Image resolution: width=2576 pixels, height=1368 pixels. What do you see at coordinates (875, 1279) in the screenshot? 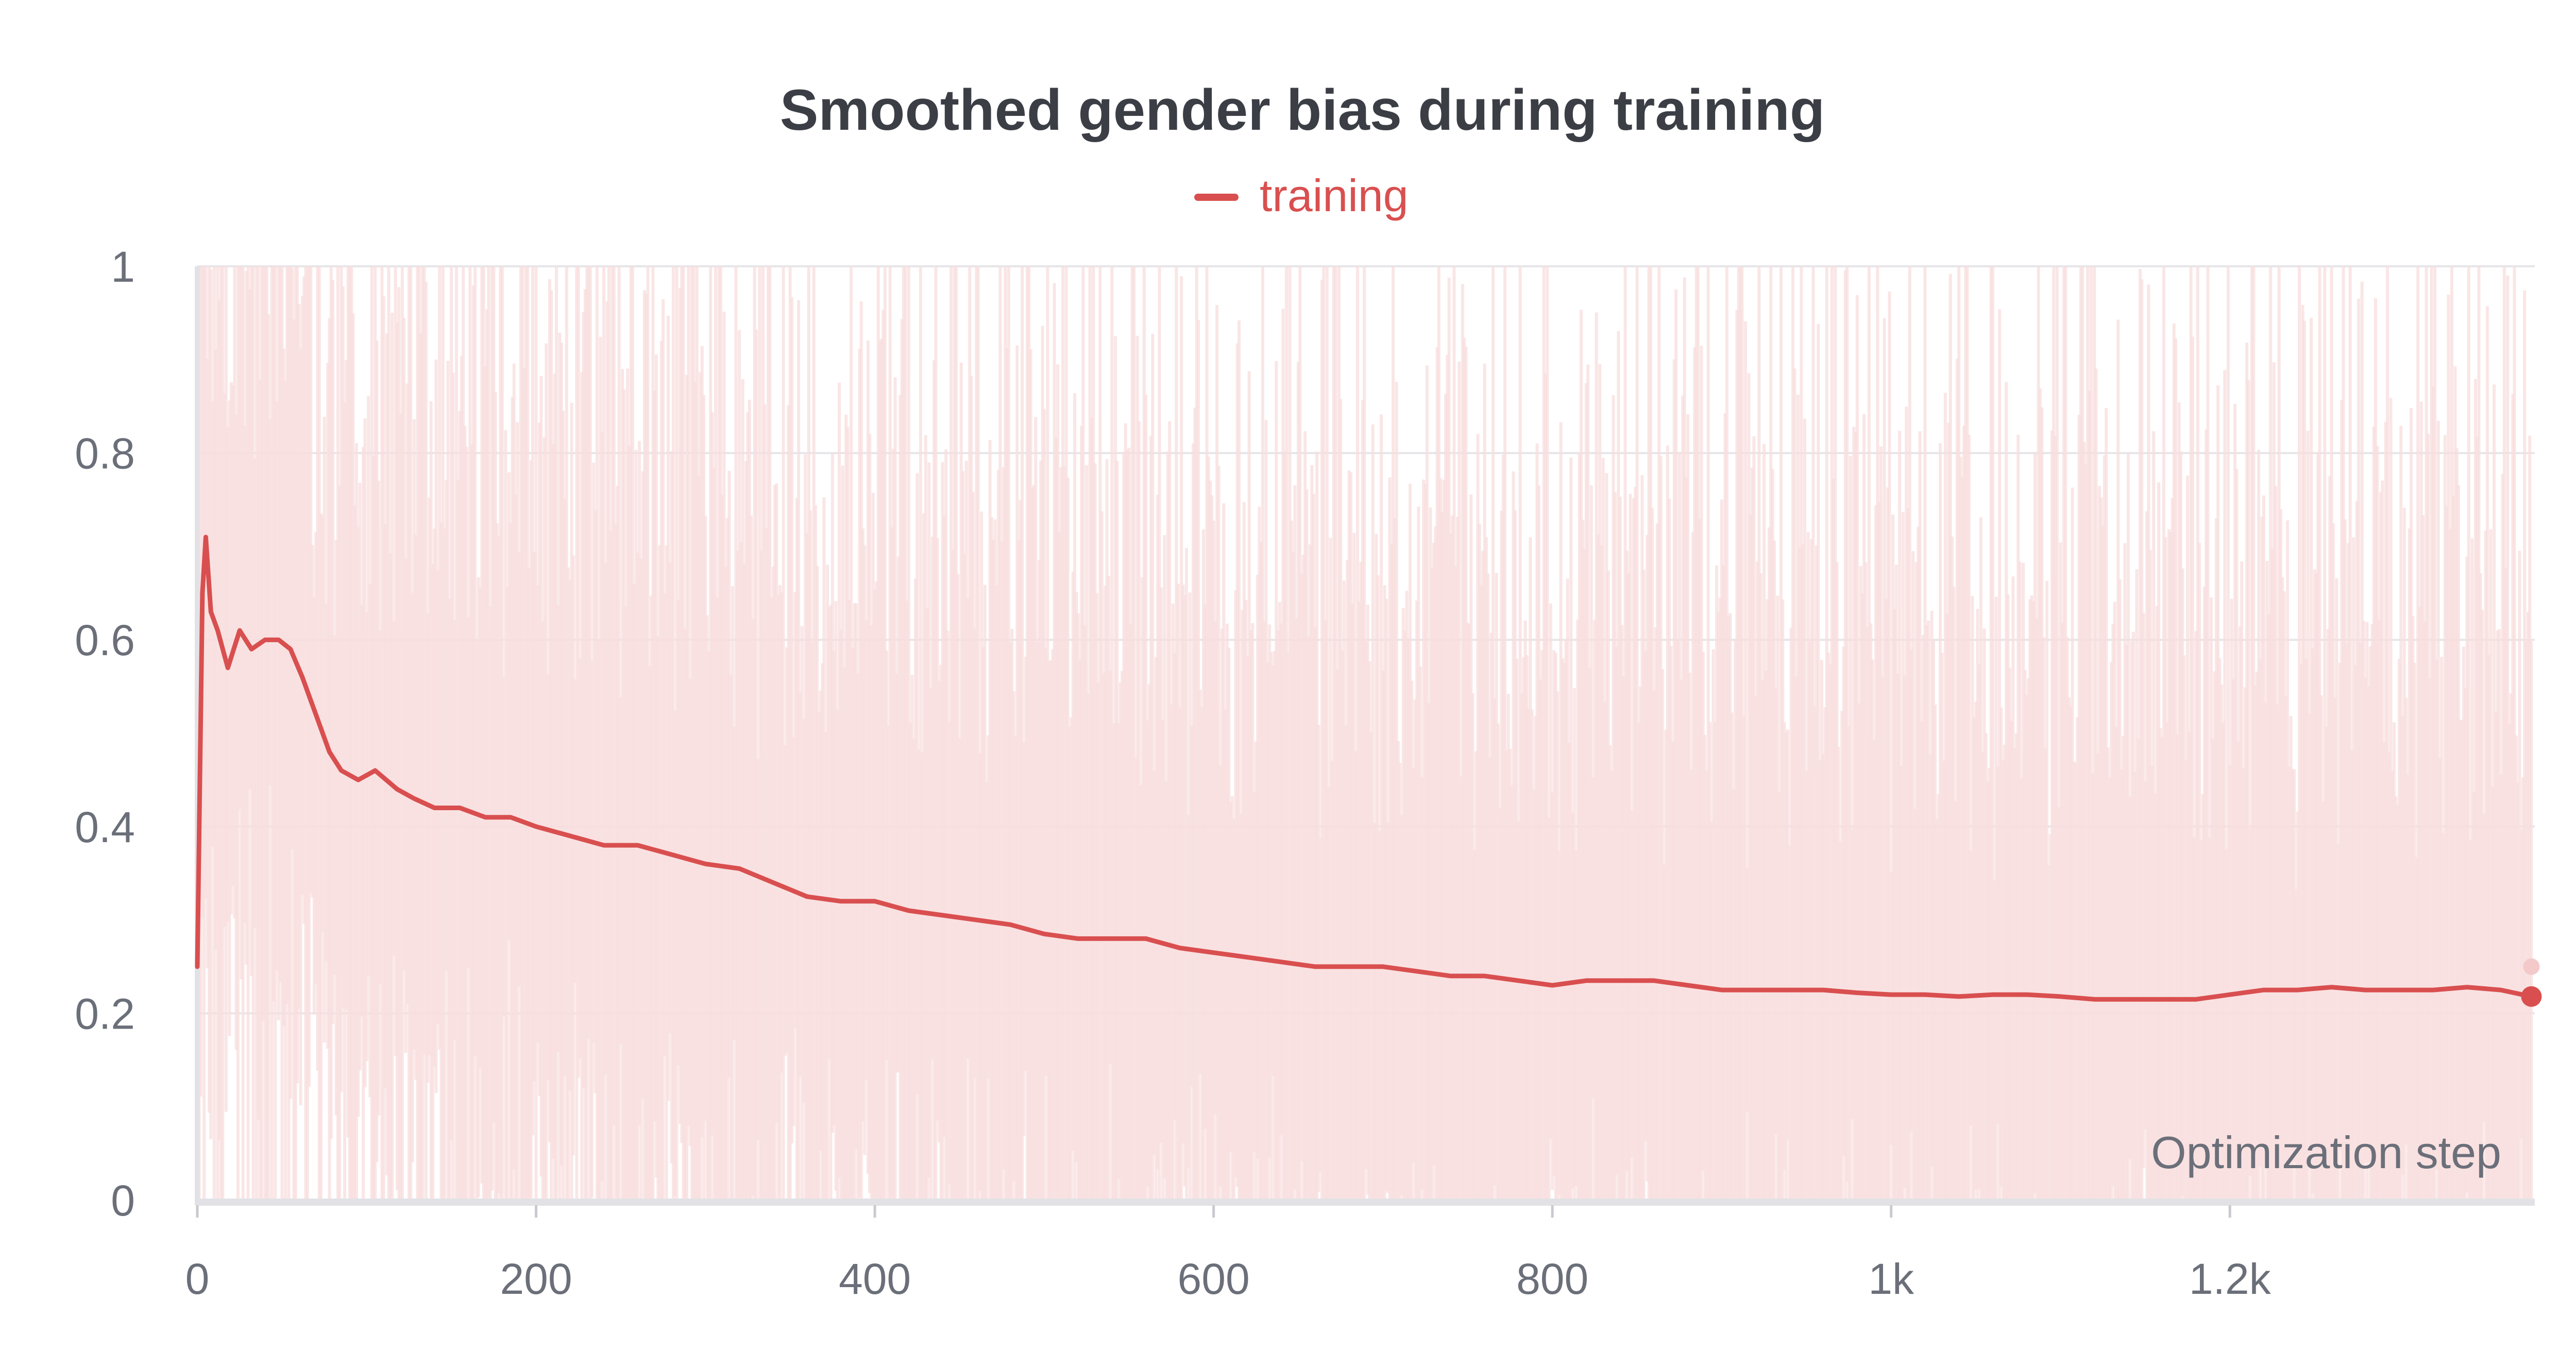
I see `x-tick-label: 400` at bounding box center [875, 1279].